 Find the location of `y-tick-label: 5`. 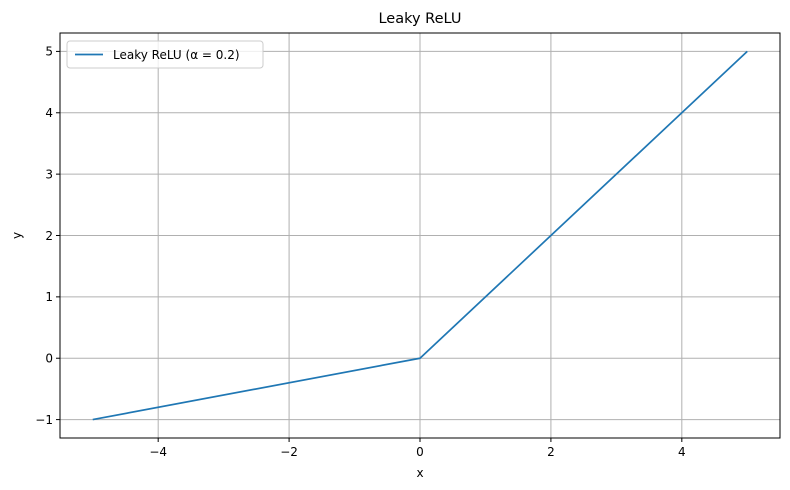

y-tick-label: 5 is located at coordinates (49, 52).